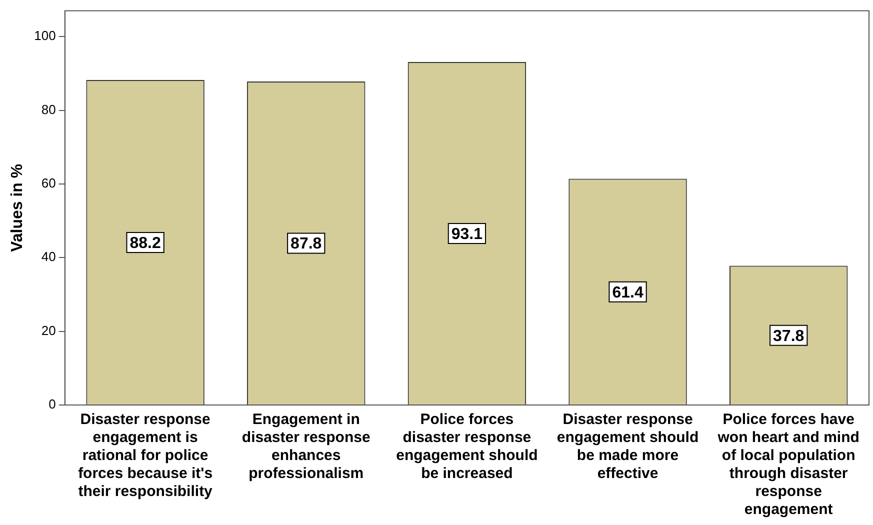 The width and height of the screenshot is (873, 525). I want to click on y-tick-label: 80, so click(48, 109).